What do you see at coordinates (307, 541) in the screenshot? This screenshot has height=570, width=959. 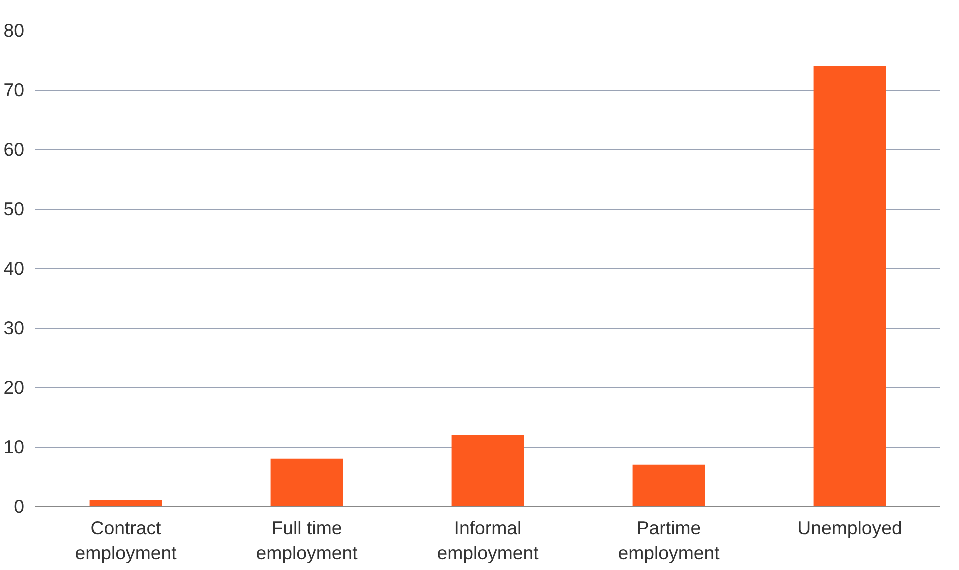 I see `x-tick-label: Full time employment` at bounding box center [307, 541].